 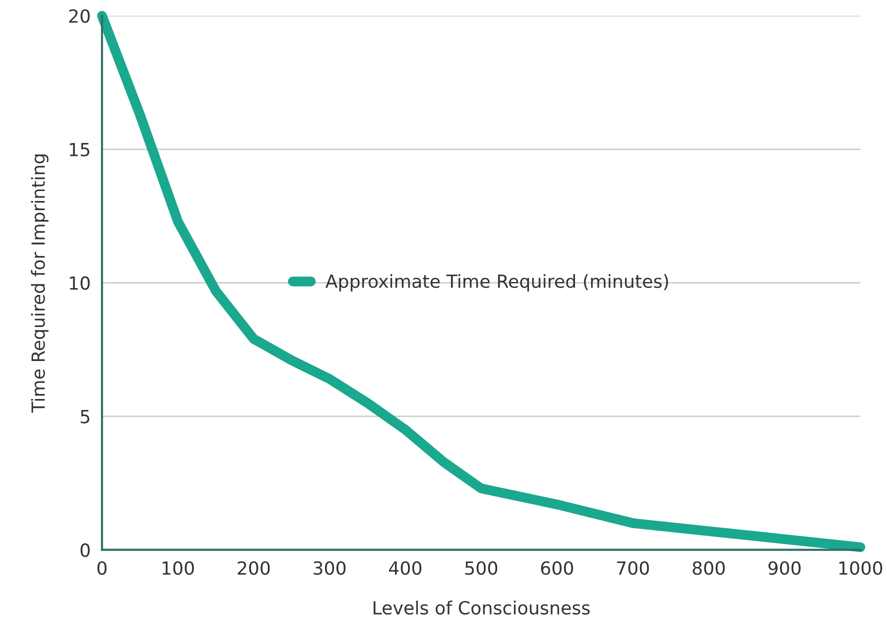 I want to click on x-tick-label: 300, so click(x=330, y=568).